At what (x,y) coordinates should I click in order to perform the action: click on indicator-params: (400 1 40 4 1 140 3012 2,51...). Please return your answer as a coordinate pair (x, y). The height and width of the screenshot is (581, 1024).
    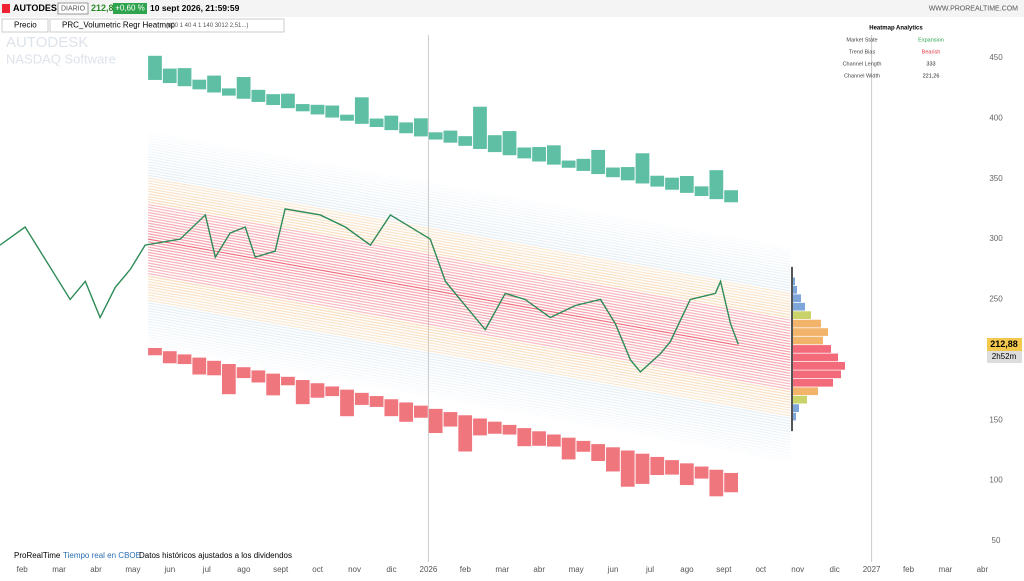
    Looking at the image, I should click on (207, 26).